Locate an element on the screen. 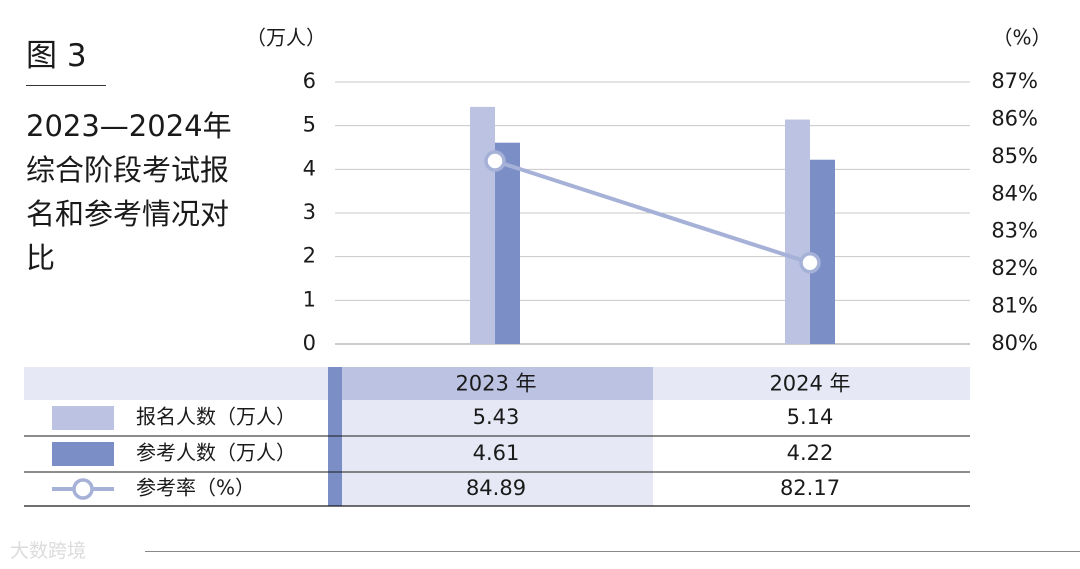 This screenshot has width=1080, height=569. table-cell-value: 5.43 is located at coordinates (496, 417).